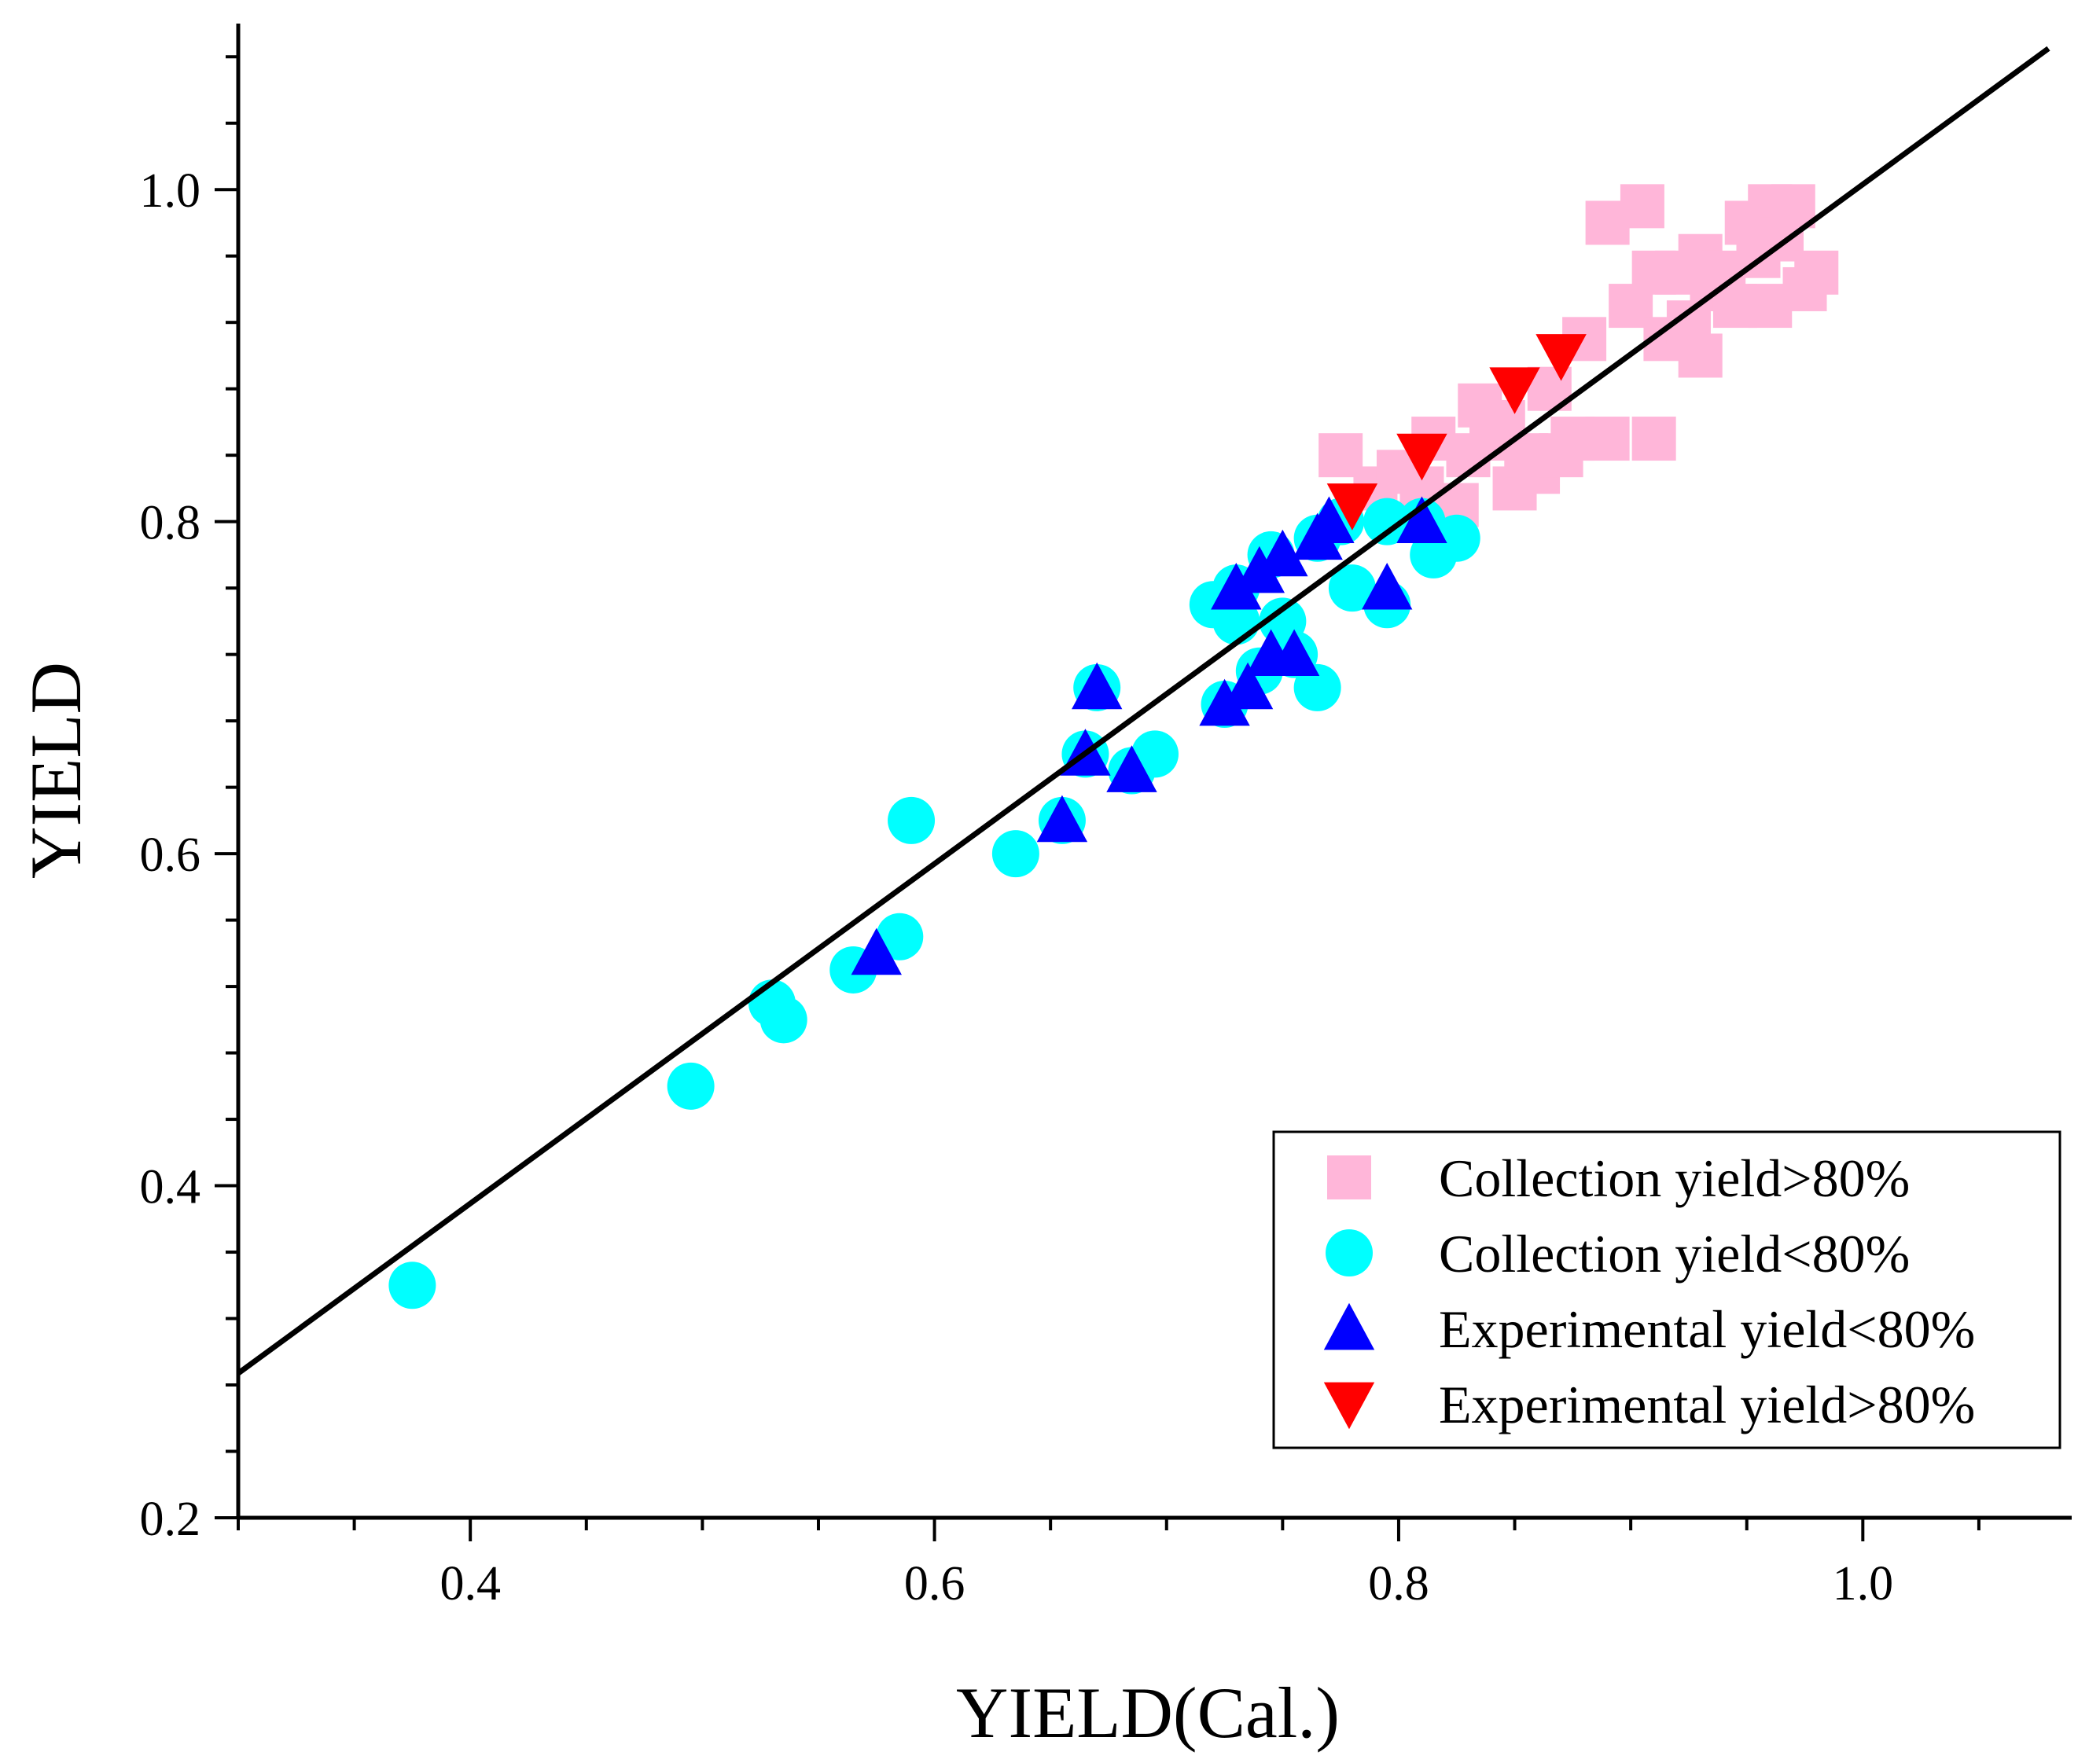  Describe the element at coordinates (1707, 1404) in the screenshot. I see `legend-label: Experimental yield>80%` at that location.